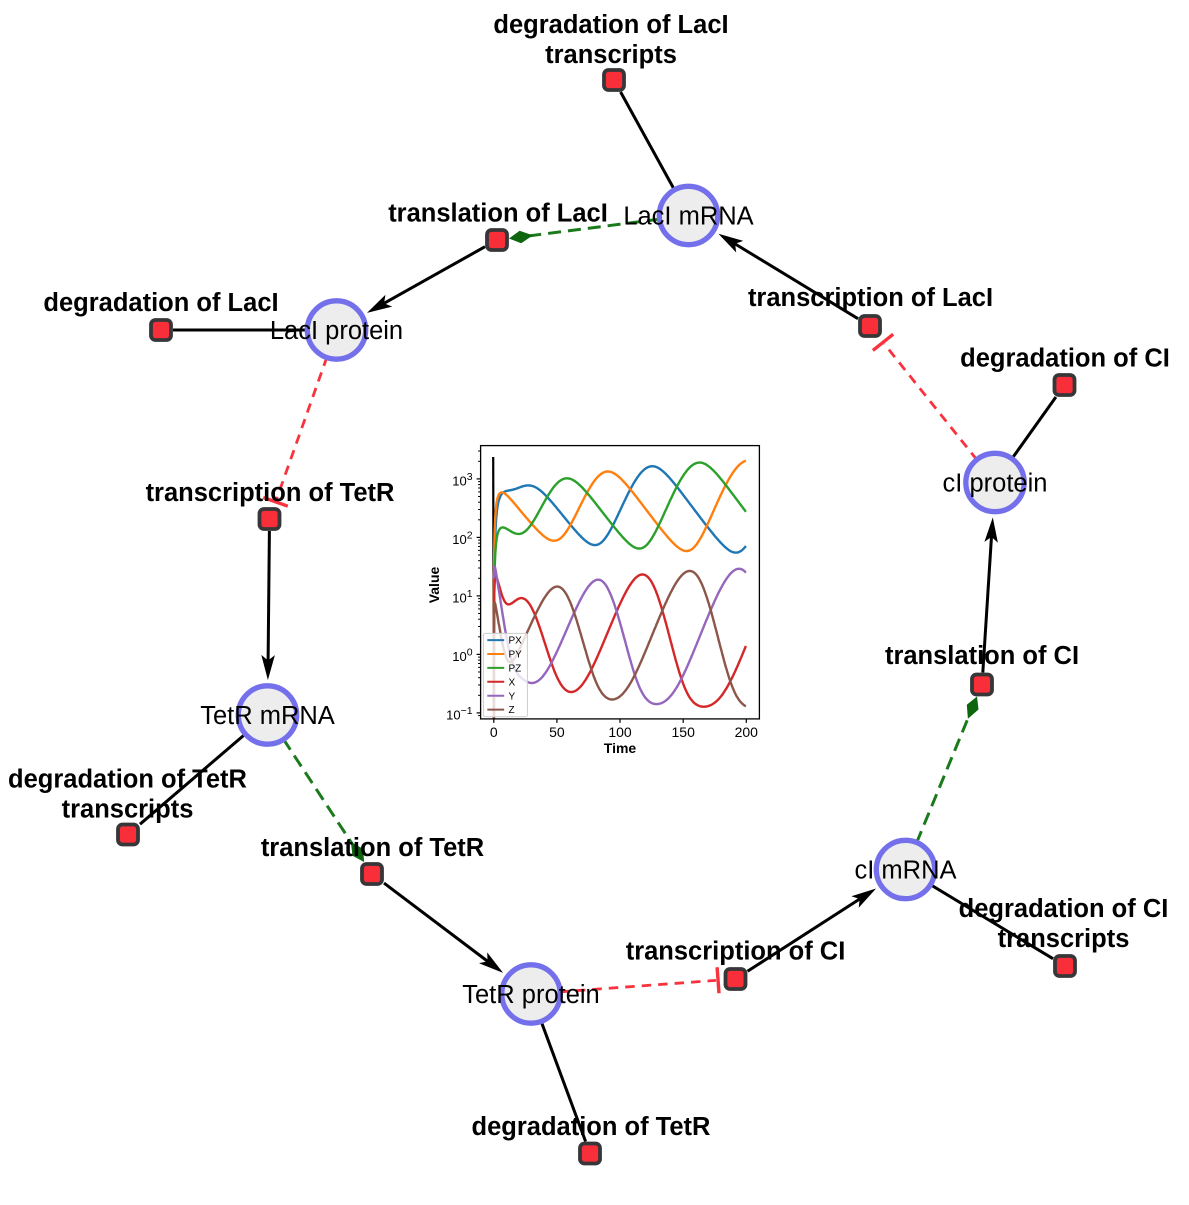 The image size is (1189, 1205). Describe the element at coordinates (494, 732) in the screenshot. I see `svg-text: 0` at that location.